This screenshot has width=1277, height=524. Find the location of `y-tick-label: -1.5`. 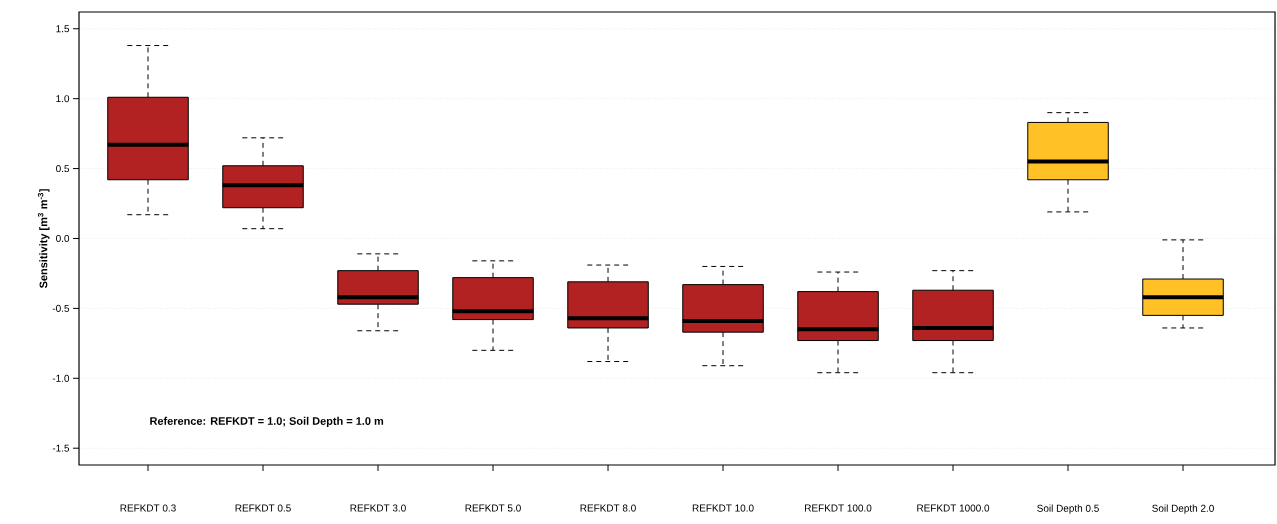

y-tick-label: -1.5 is located at coordinates (61, 448).